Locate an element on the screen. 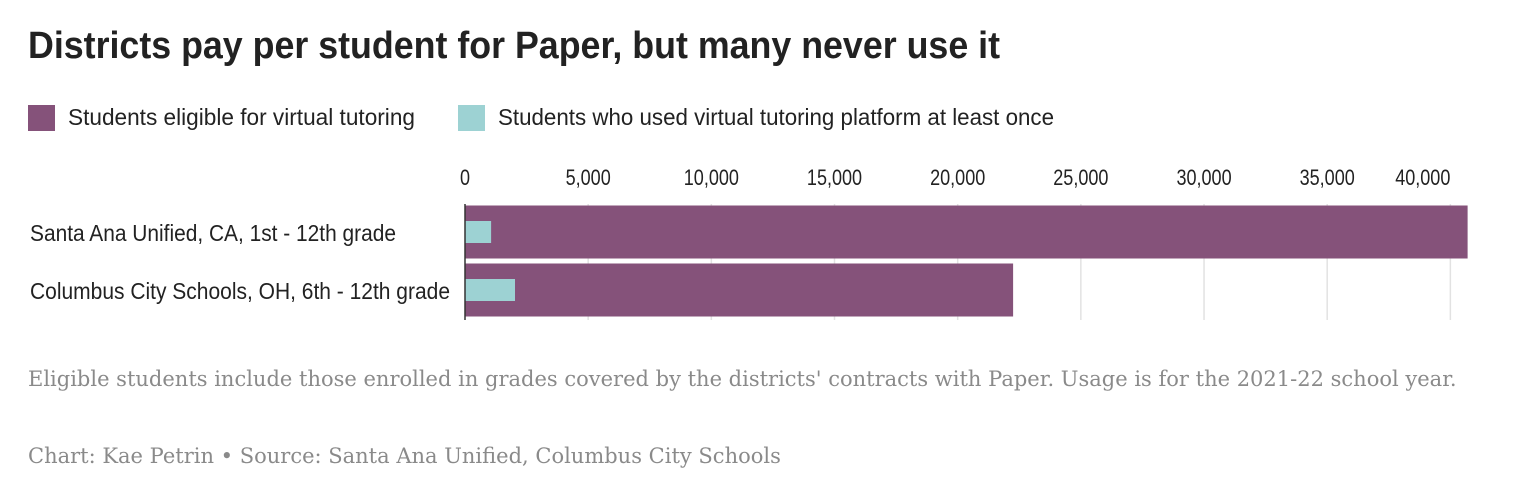  x-tick-label: 40,000 is located at coordinates (1422, 178).